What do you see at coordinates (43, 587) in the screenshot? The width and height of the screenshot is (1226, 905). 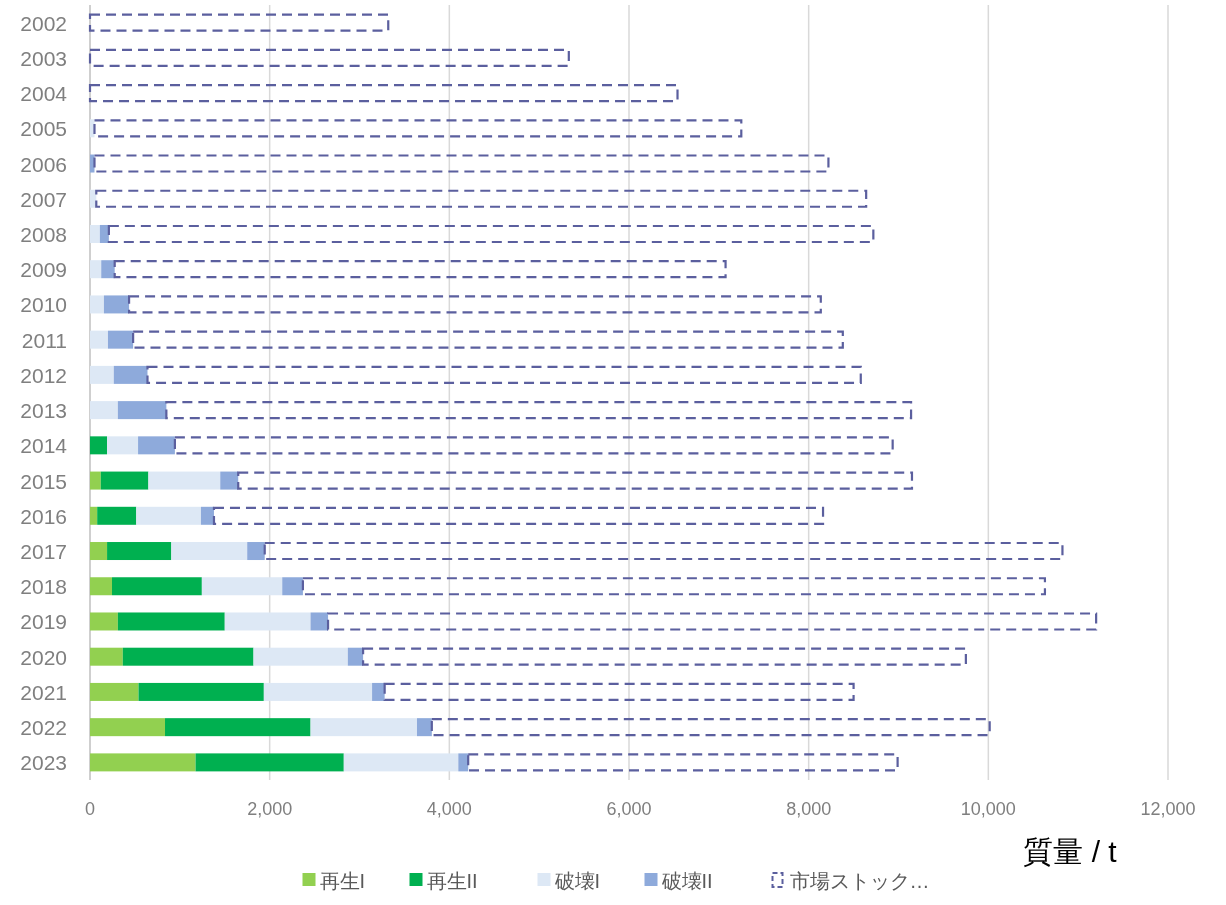 I see `y-tick-label: 2018` at bounding box center [43, 587].